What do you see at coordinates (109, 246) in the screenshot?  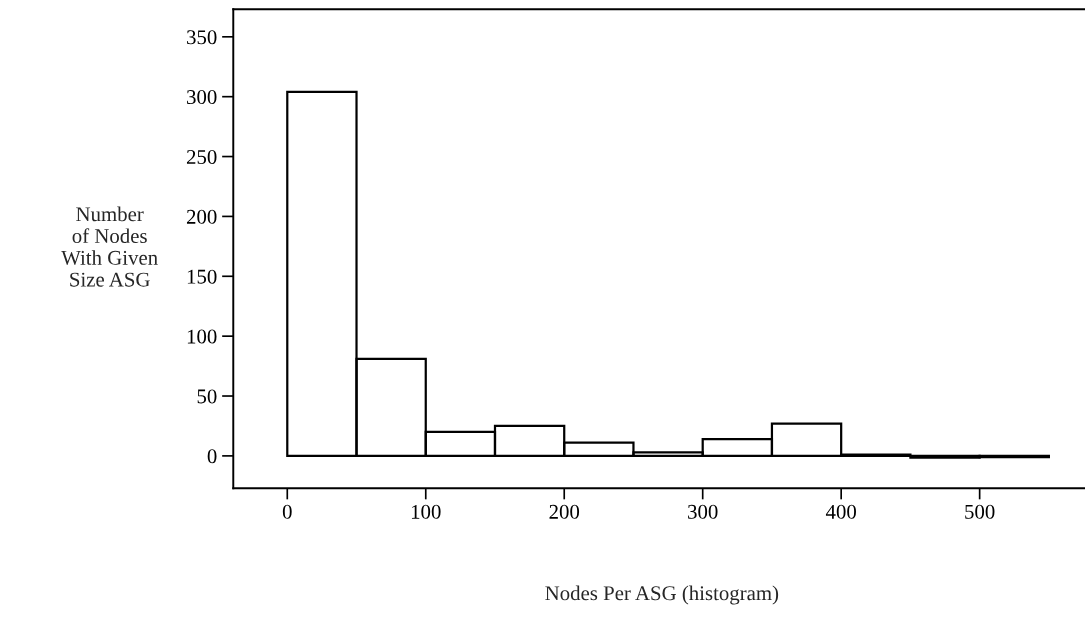 I see `y-axis-title: Number of Nodes With Given Size ASG` at bounding box center [109, 246].